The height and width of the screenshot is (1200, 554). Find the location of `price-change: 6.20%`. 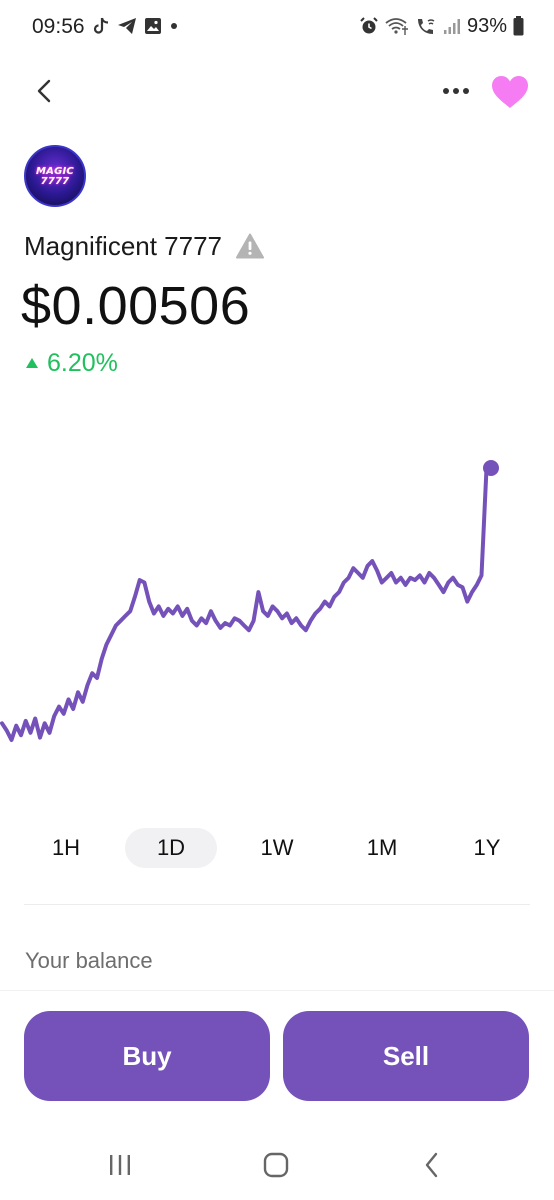

price-change: 6.20% is located at coordinates (71, 363).